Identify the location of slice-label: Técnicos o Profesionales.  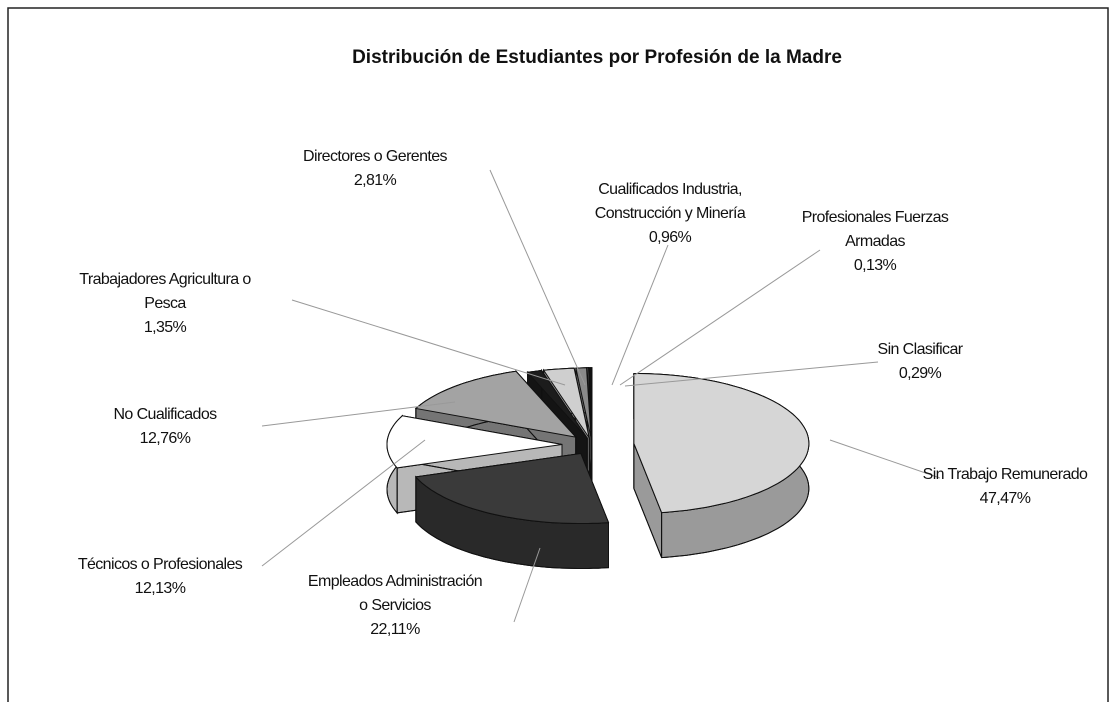
(160, 564).